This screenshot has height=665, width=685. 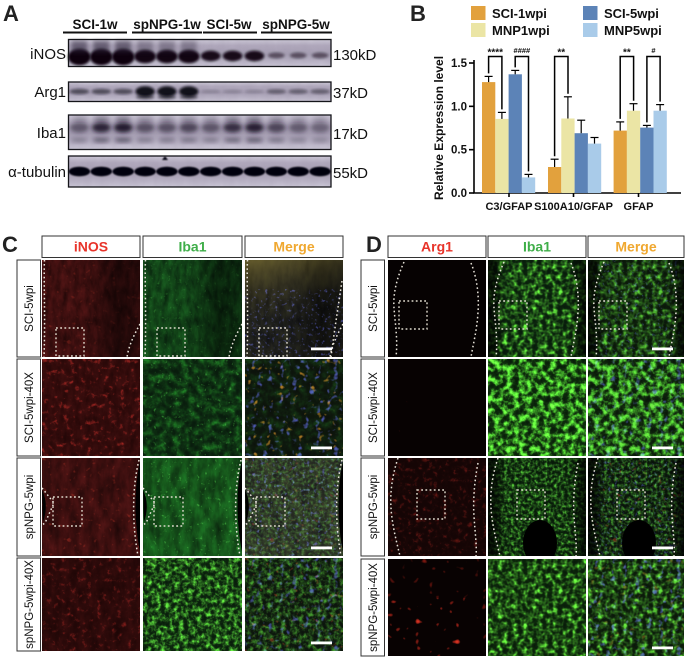 What do you see at coordinates (296, 24) in the screenshot?
I see `svg-text: spNPG-5w` at bounding box center [296, 24].